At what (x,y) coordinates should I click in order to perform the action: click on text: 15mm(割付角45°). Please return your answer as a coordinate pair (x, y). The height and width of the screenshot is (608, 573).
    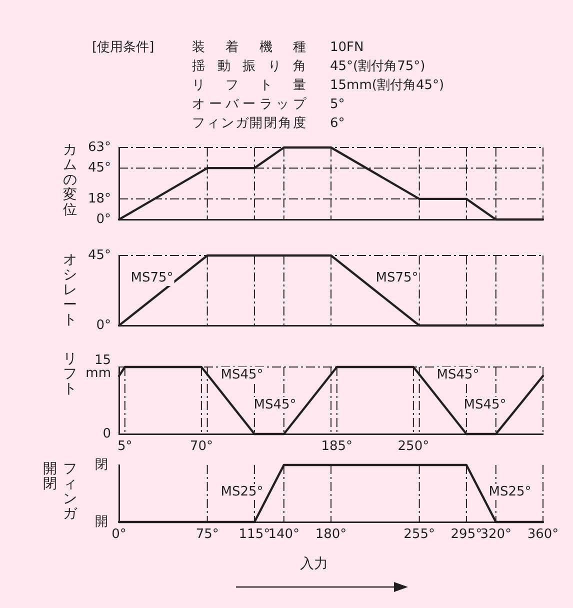
    Looking at the image, I should click on (387, 86).